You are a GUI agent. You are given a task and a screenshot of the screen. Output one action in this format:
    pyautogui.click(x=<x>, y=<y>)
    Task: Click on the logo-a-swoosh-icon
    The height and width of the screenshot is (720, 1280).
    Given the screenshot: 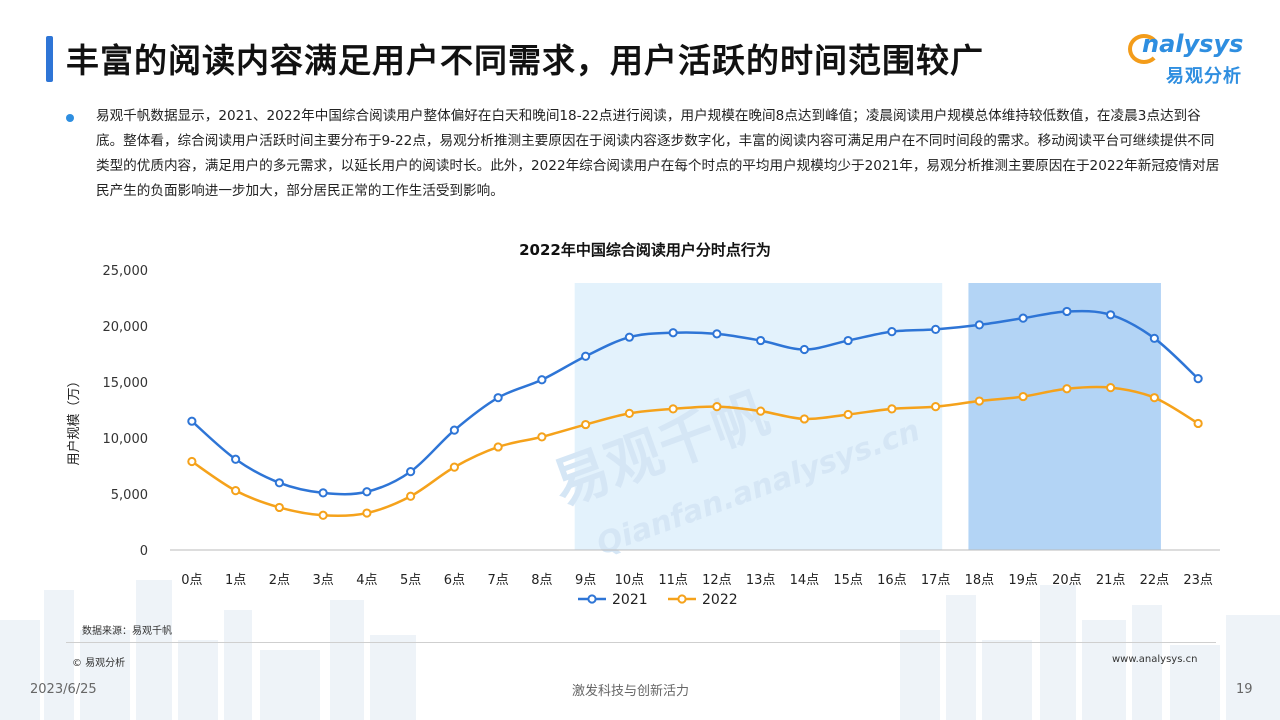 What is the action you would take?
    pyautogui.click(x=1144, y=49)
    